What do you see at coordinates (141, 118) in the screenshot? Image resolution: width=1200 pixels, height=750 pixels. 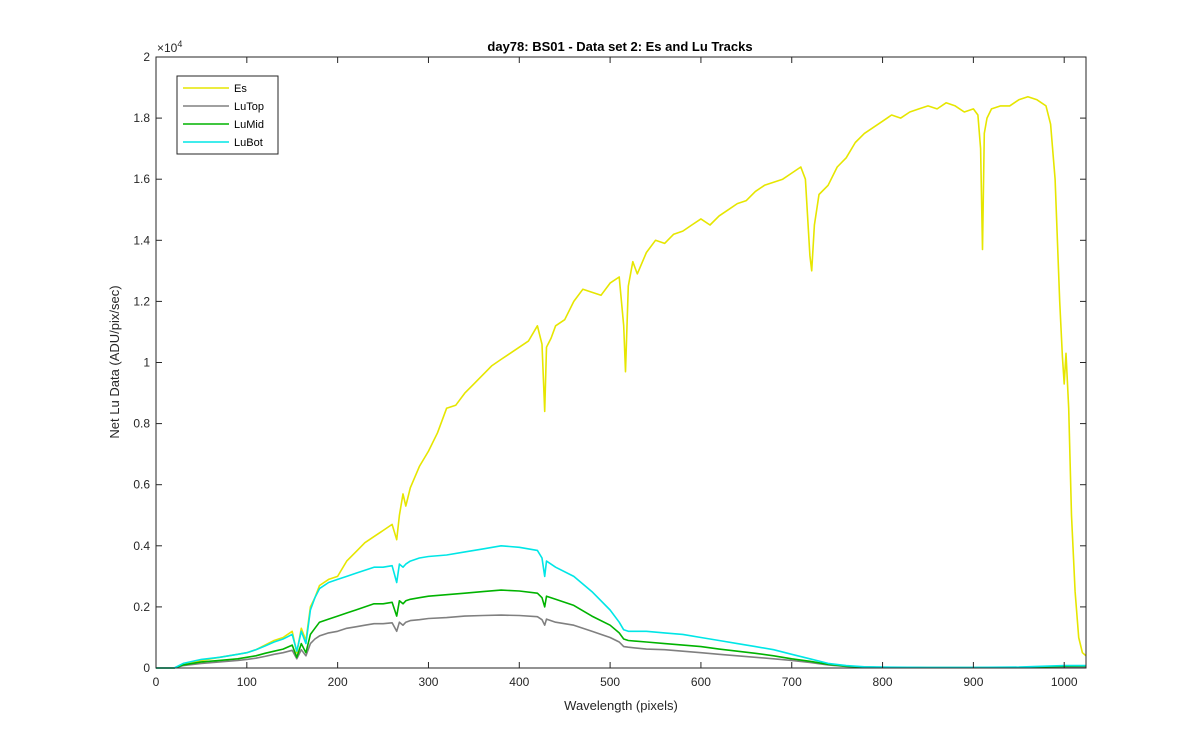 I see `y-tick-label: 1.8` at bounding box center [141, 118].